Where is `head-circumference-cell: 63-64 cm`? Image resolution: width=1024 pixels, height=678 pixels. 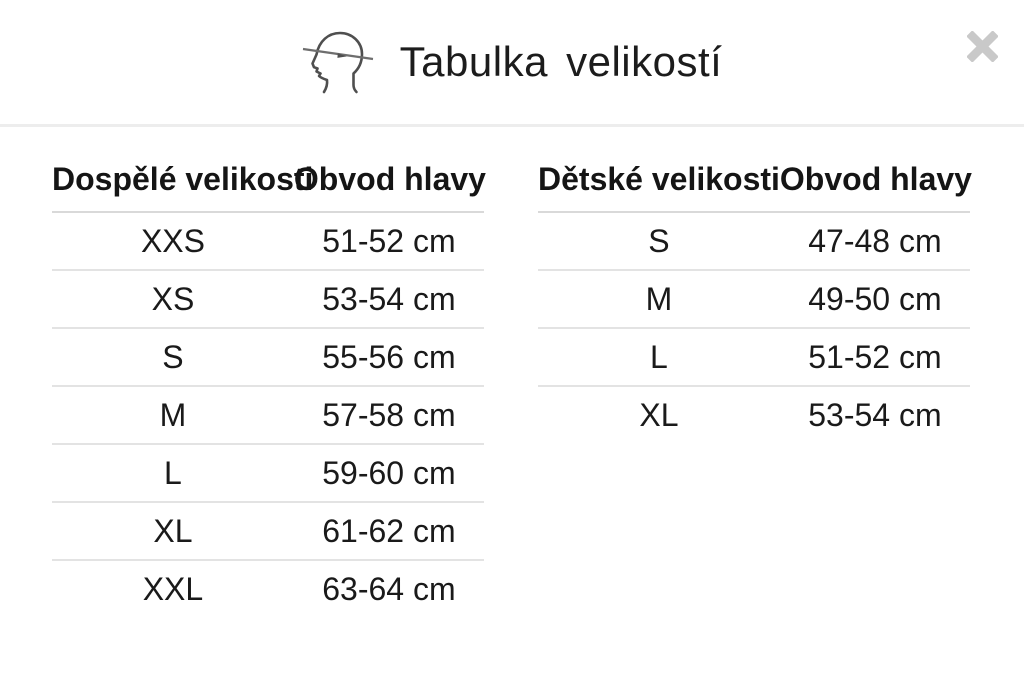 head-circumference-cell: 63-64 cm is located at coordinates (389, 589).